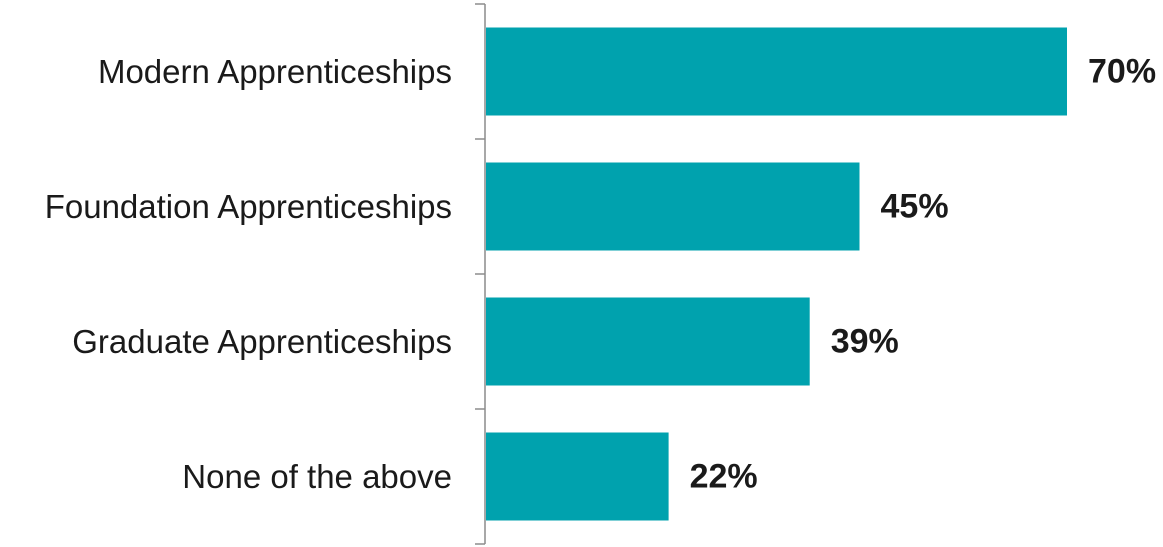 This screenshot has width=1163, height=547. I want to click on category-label: Modern Apprenticeships, so click(275, 71).